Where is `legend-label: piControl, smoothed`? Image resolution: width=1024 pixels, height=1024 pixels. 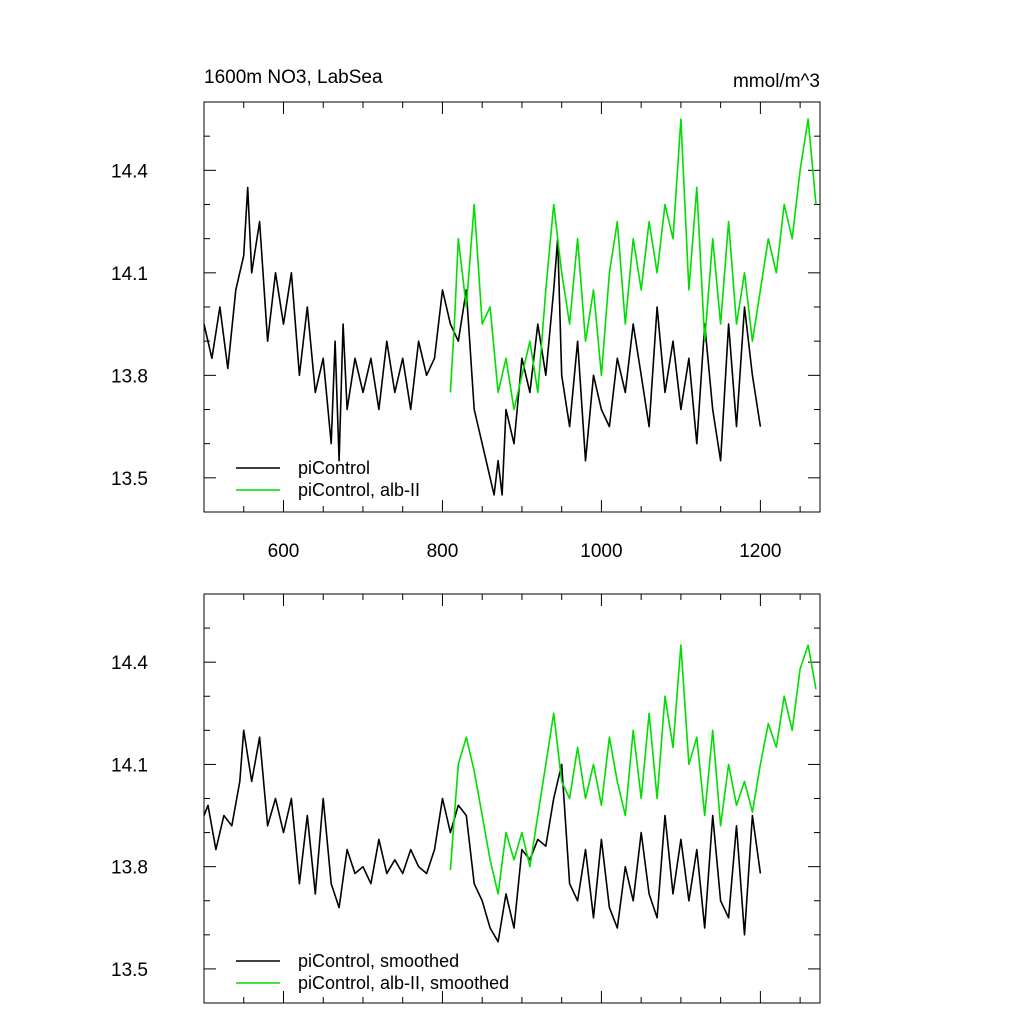
legend-label: piControl, smoothed is located at coordinates (378, 961).